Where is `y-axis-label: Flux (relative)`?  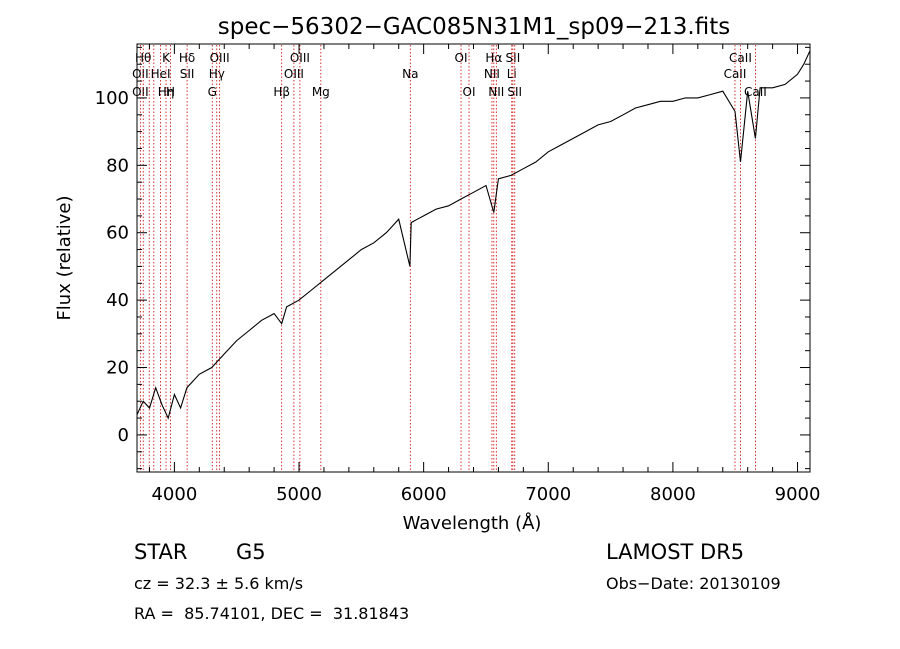 y-axis-label: Flux (relative) is located at coordinates (64, 257).